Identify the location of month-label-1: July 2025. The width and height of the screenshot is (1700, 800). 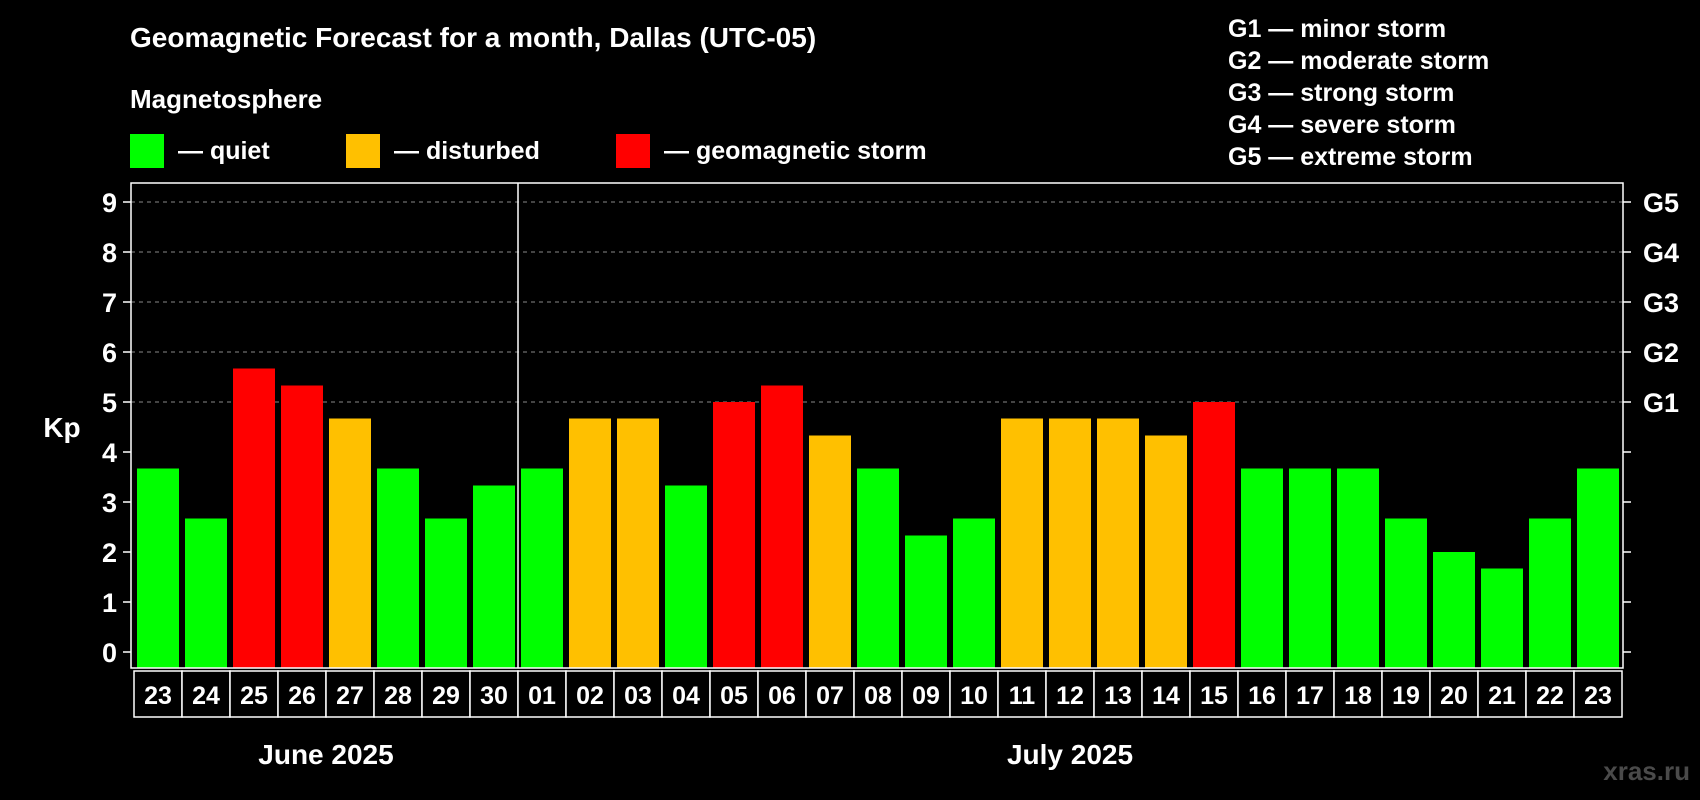
(1070, 754).